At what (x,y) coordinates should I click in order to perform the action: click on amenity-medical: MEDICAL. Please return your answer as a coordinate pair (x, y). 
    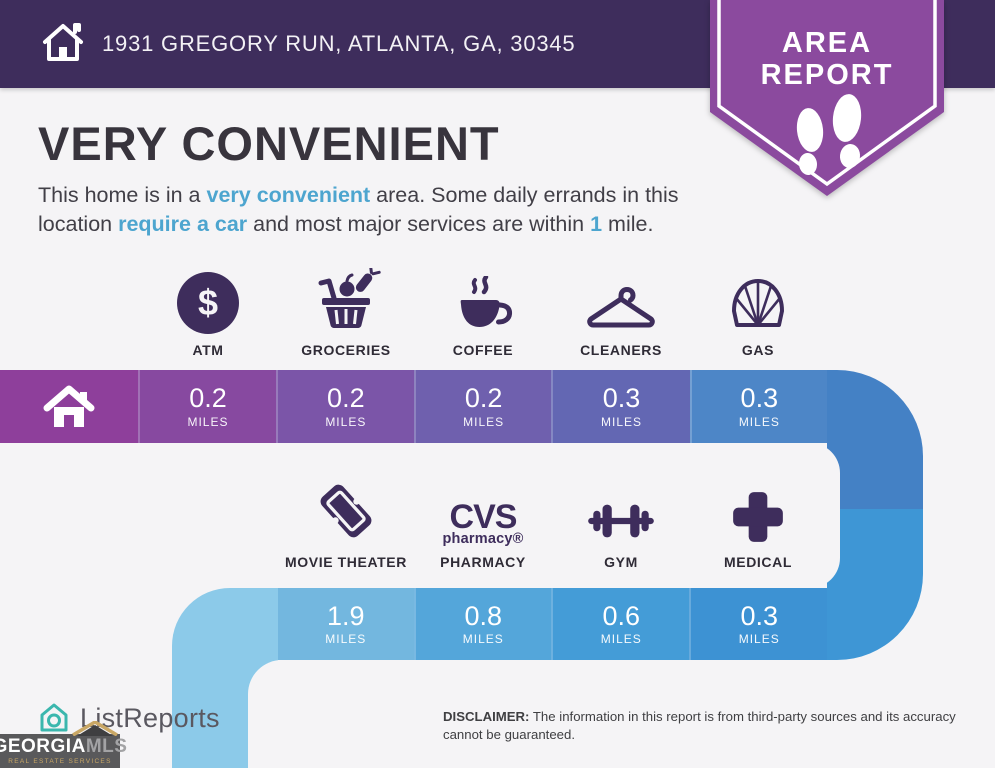
    Looking at the image, I should click on (758, 514).